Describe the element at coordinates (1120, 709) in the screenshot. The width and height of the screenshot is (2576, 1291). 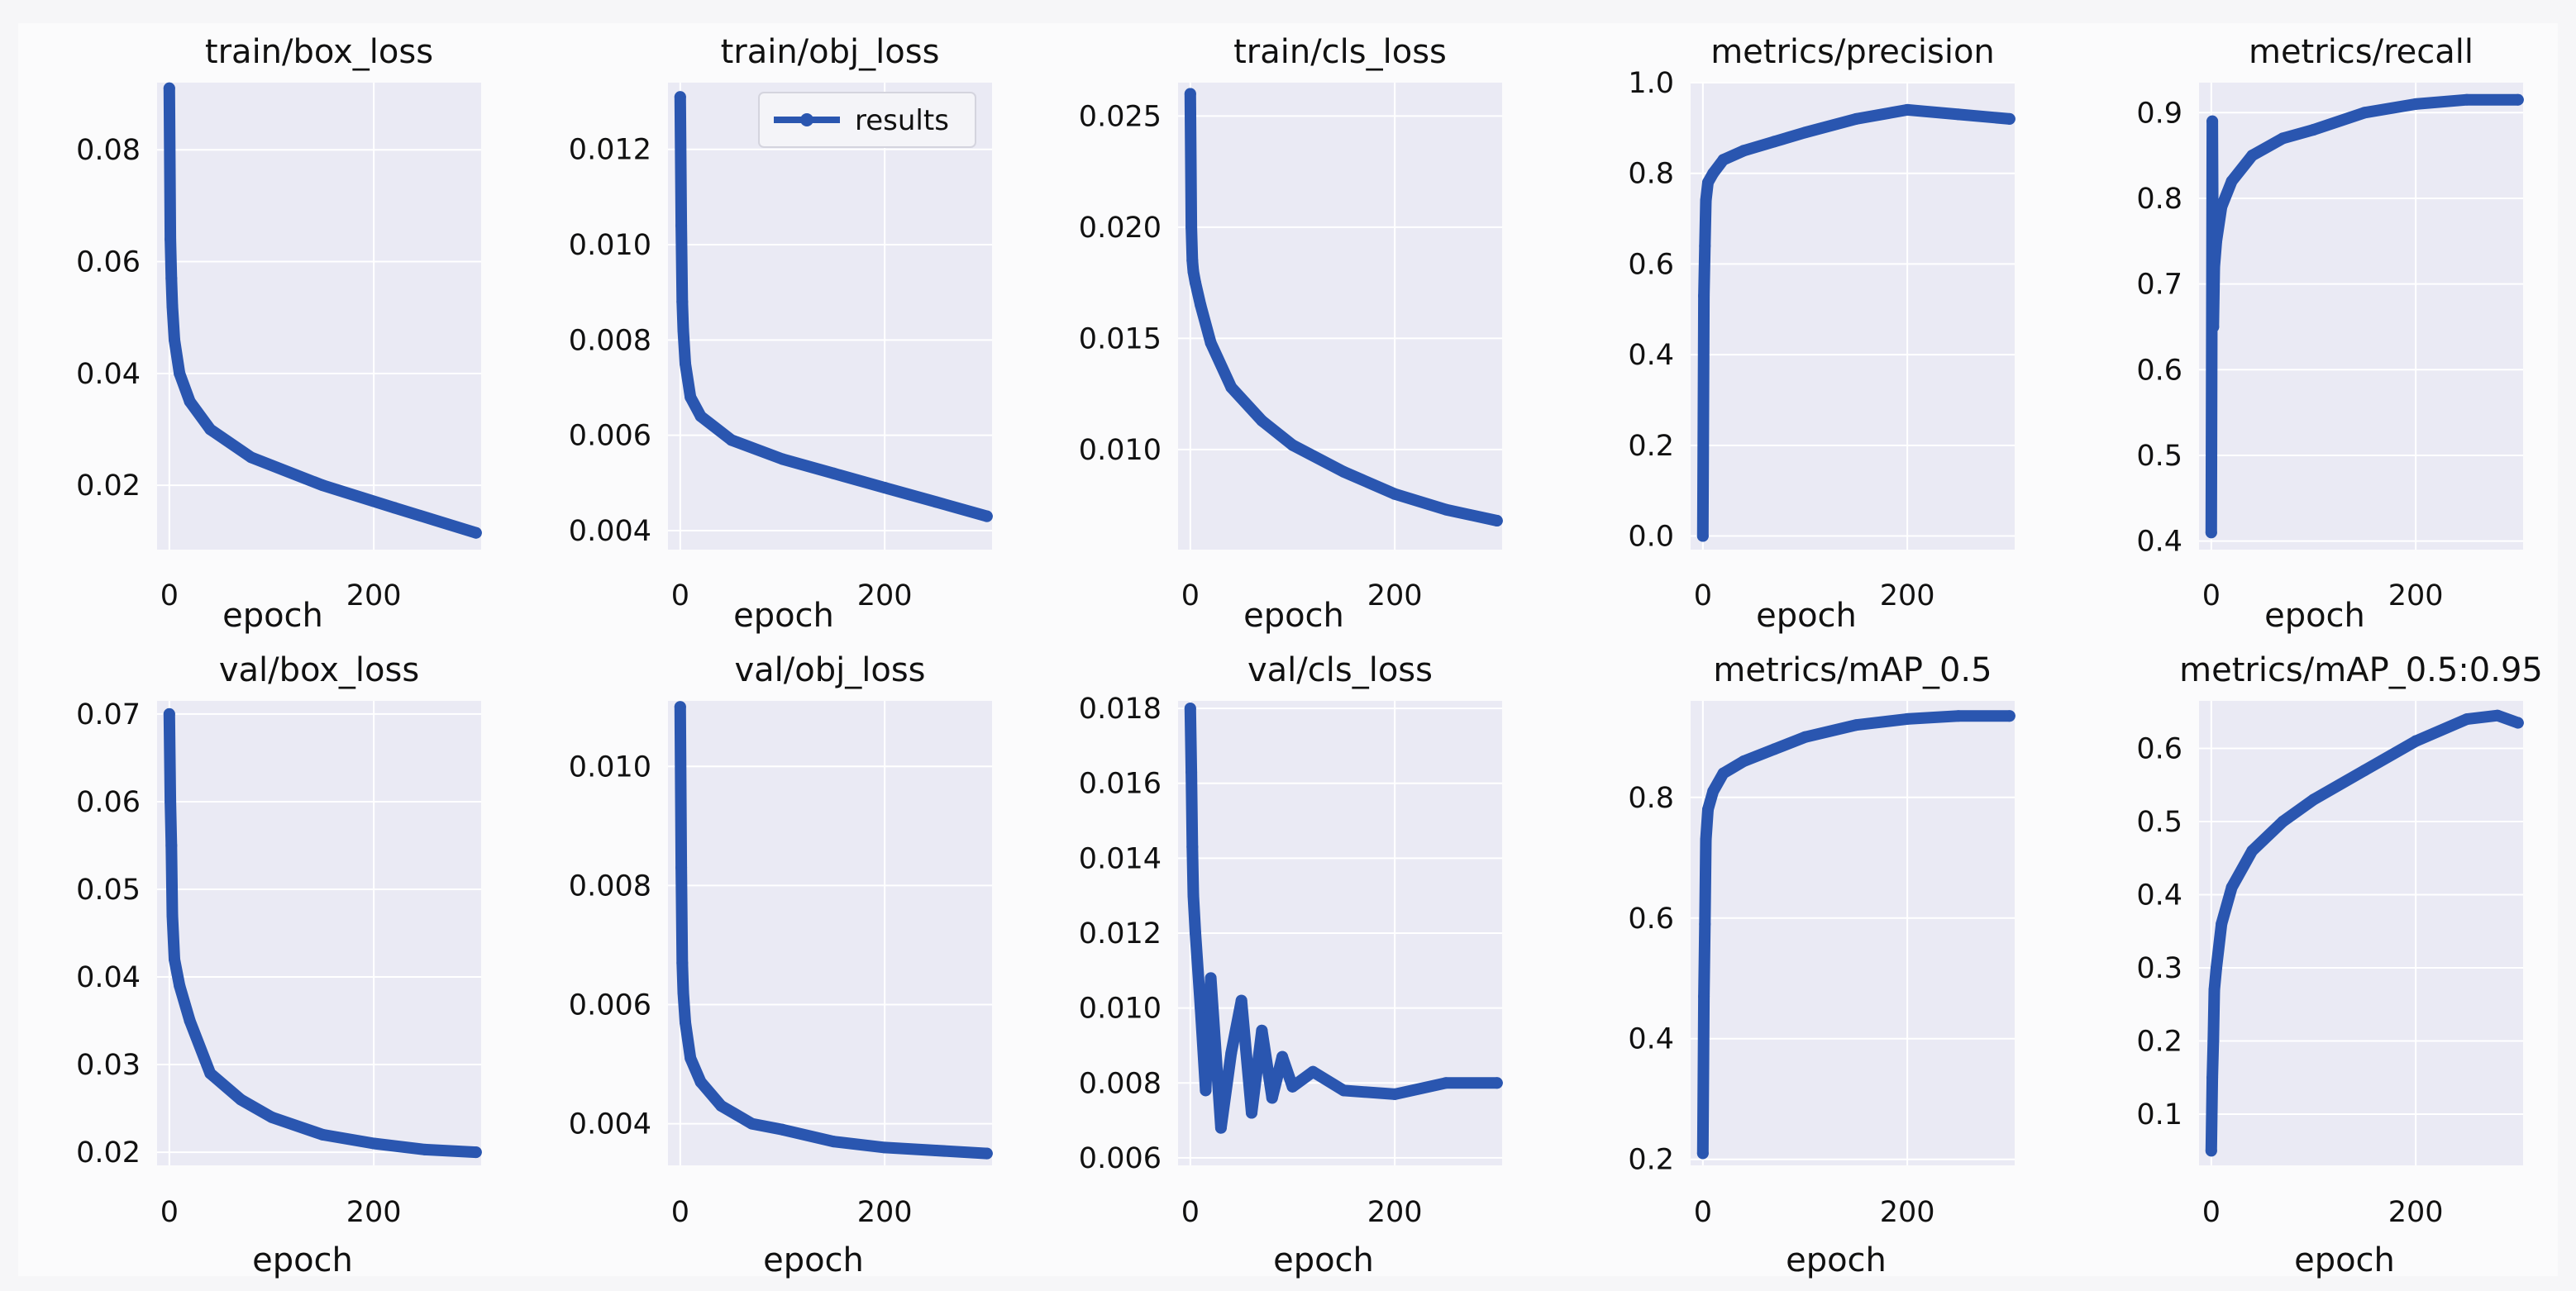
I see `y-tick-label: 0.018` at that location.